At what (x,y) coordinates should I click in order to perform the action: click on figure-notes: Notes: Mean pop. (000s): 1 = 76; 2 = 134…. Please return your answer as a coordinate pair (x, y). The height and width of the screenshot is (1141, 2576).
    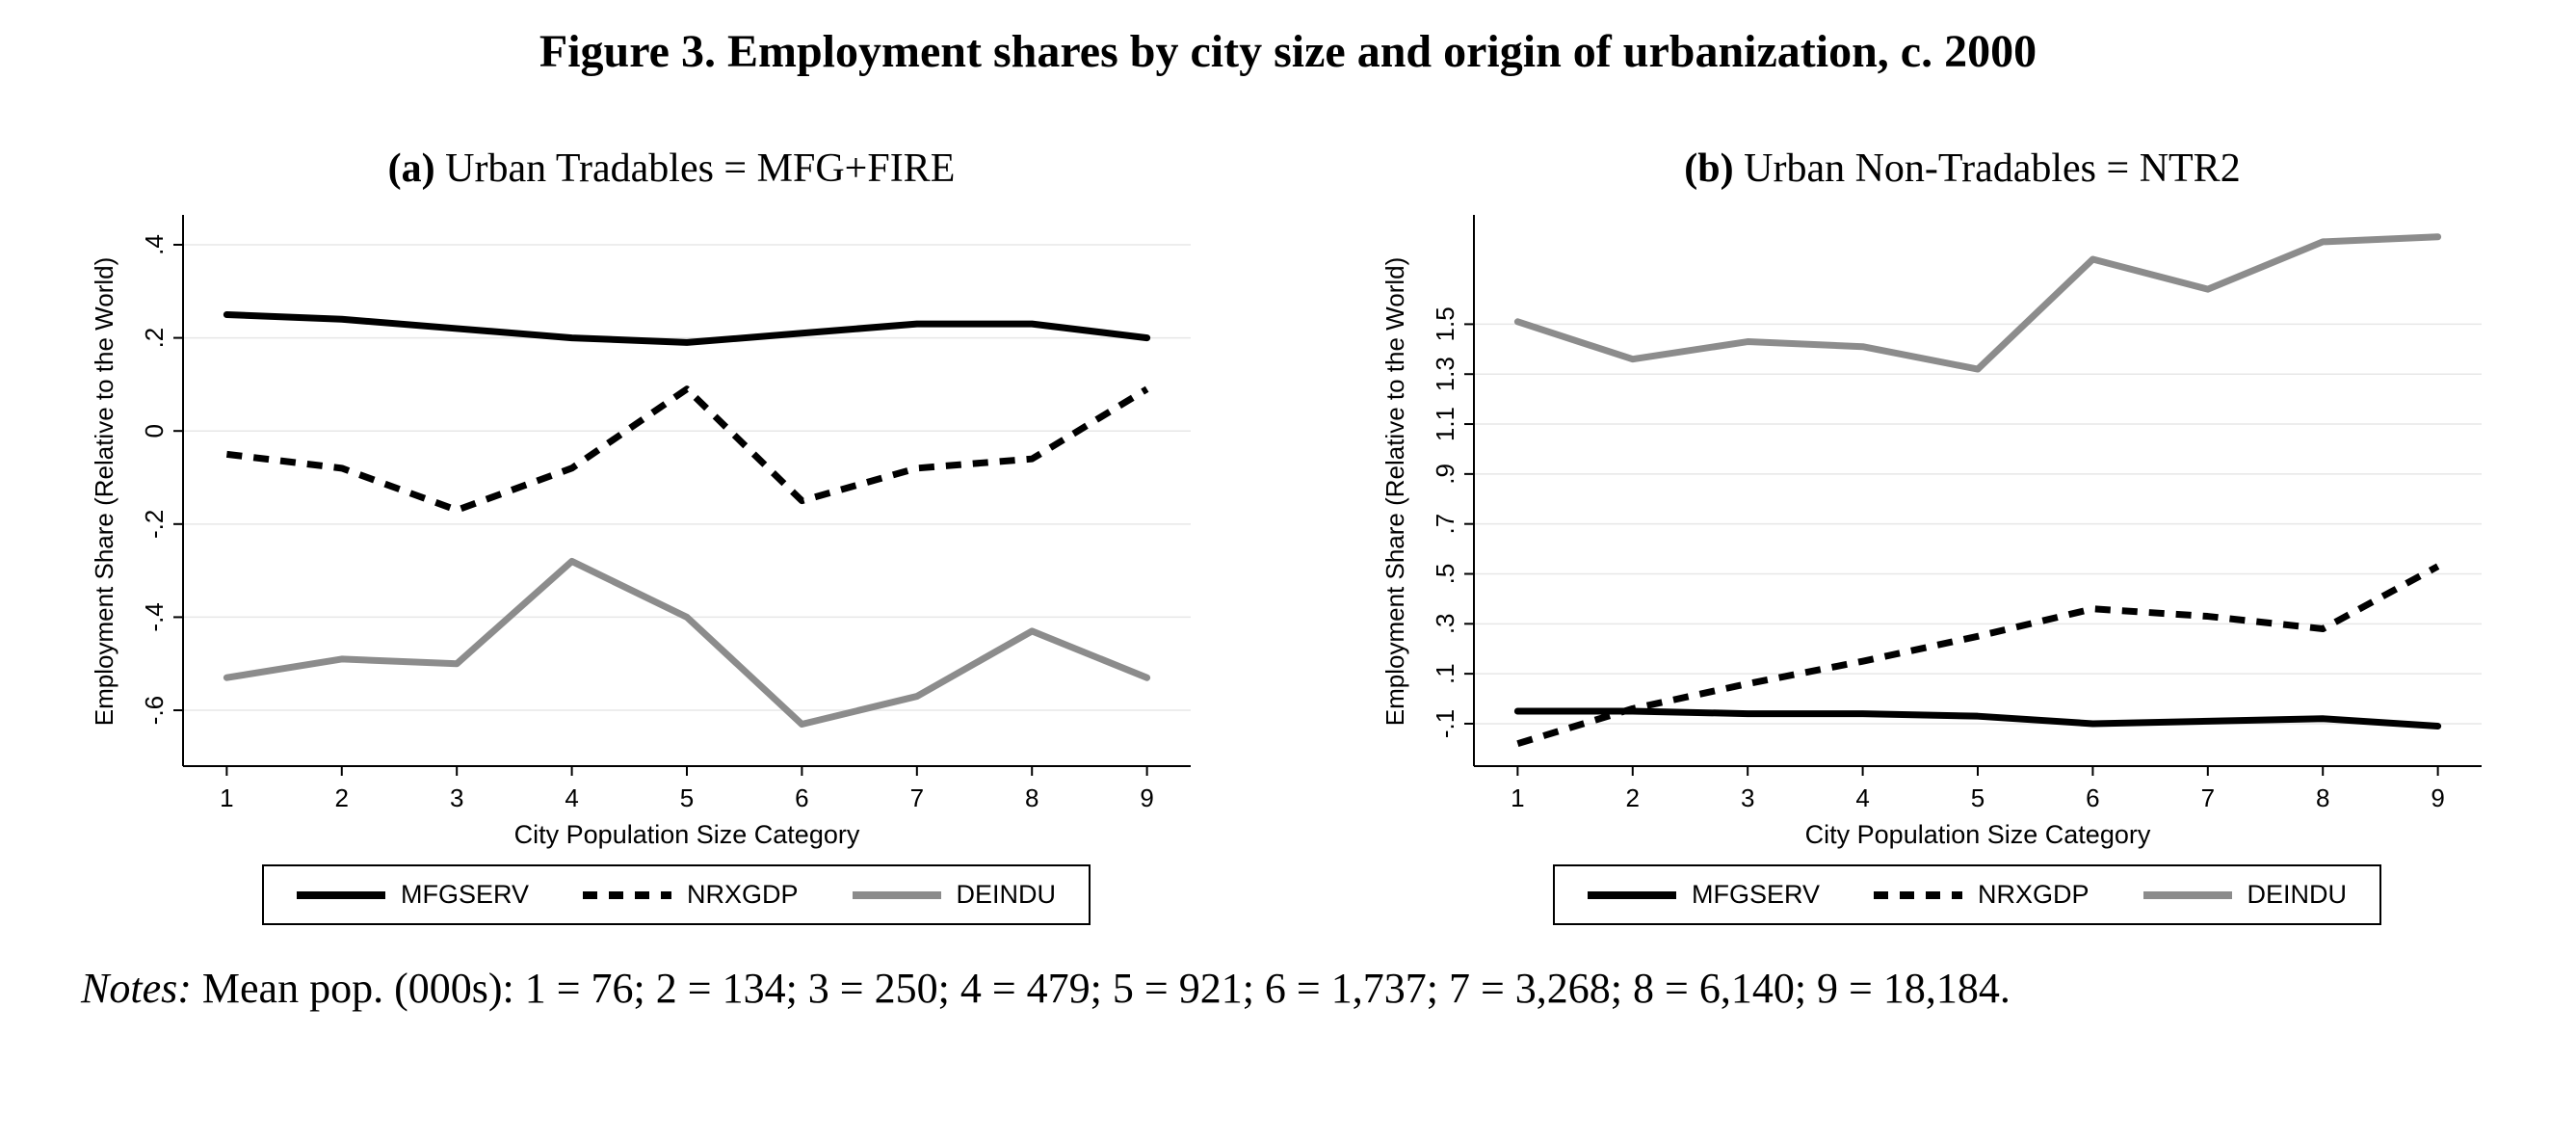
    Looking at the image, I should click on (1309, 988).